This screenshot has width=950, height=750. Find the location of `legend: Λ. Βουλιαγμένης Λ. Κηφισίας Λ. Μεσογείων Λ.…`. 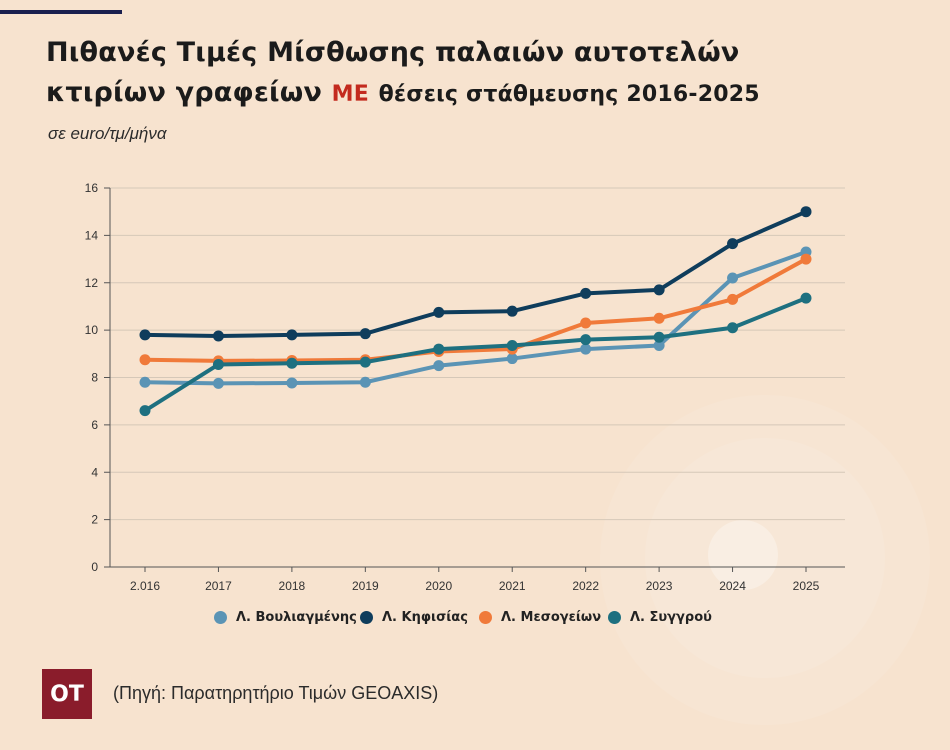

legend: Λ. Βουλιαγμένης Λ. Κηφισίας Λ. Μεσογείων Λ.… is located at coordinates (475, 621).